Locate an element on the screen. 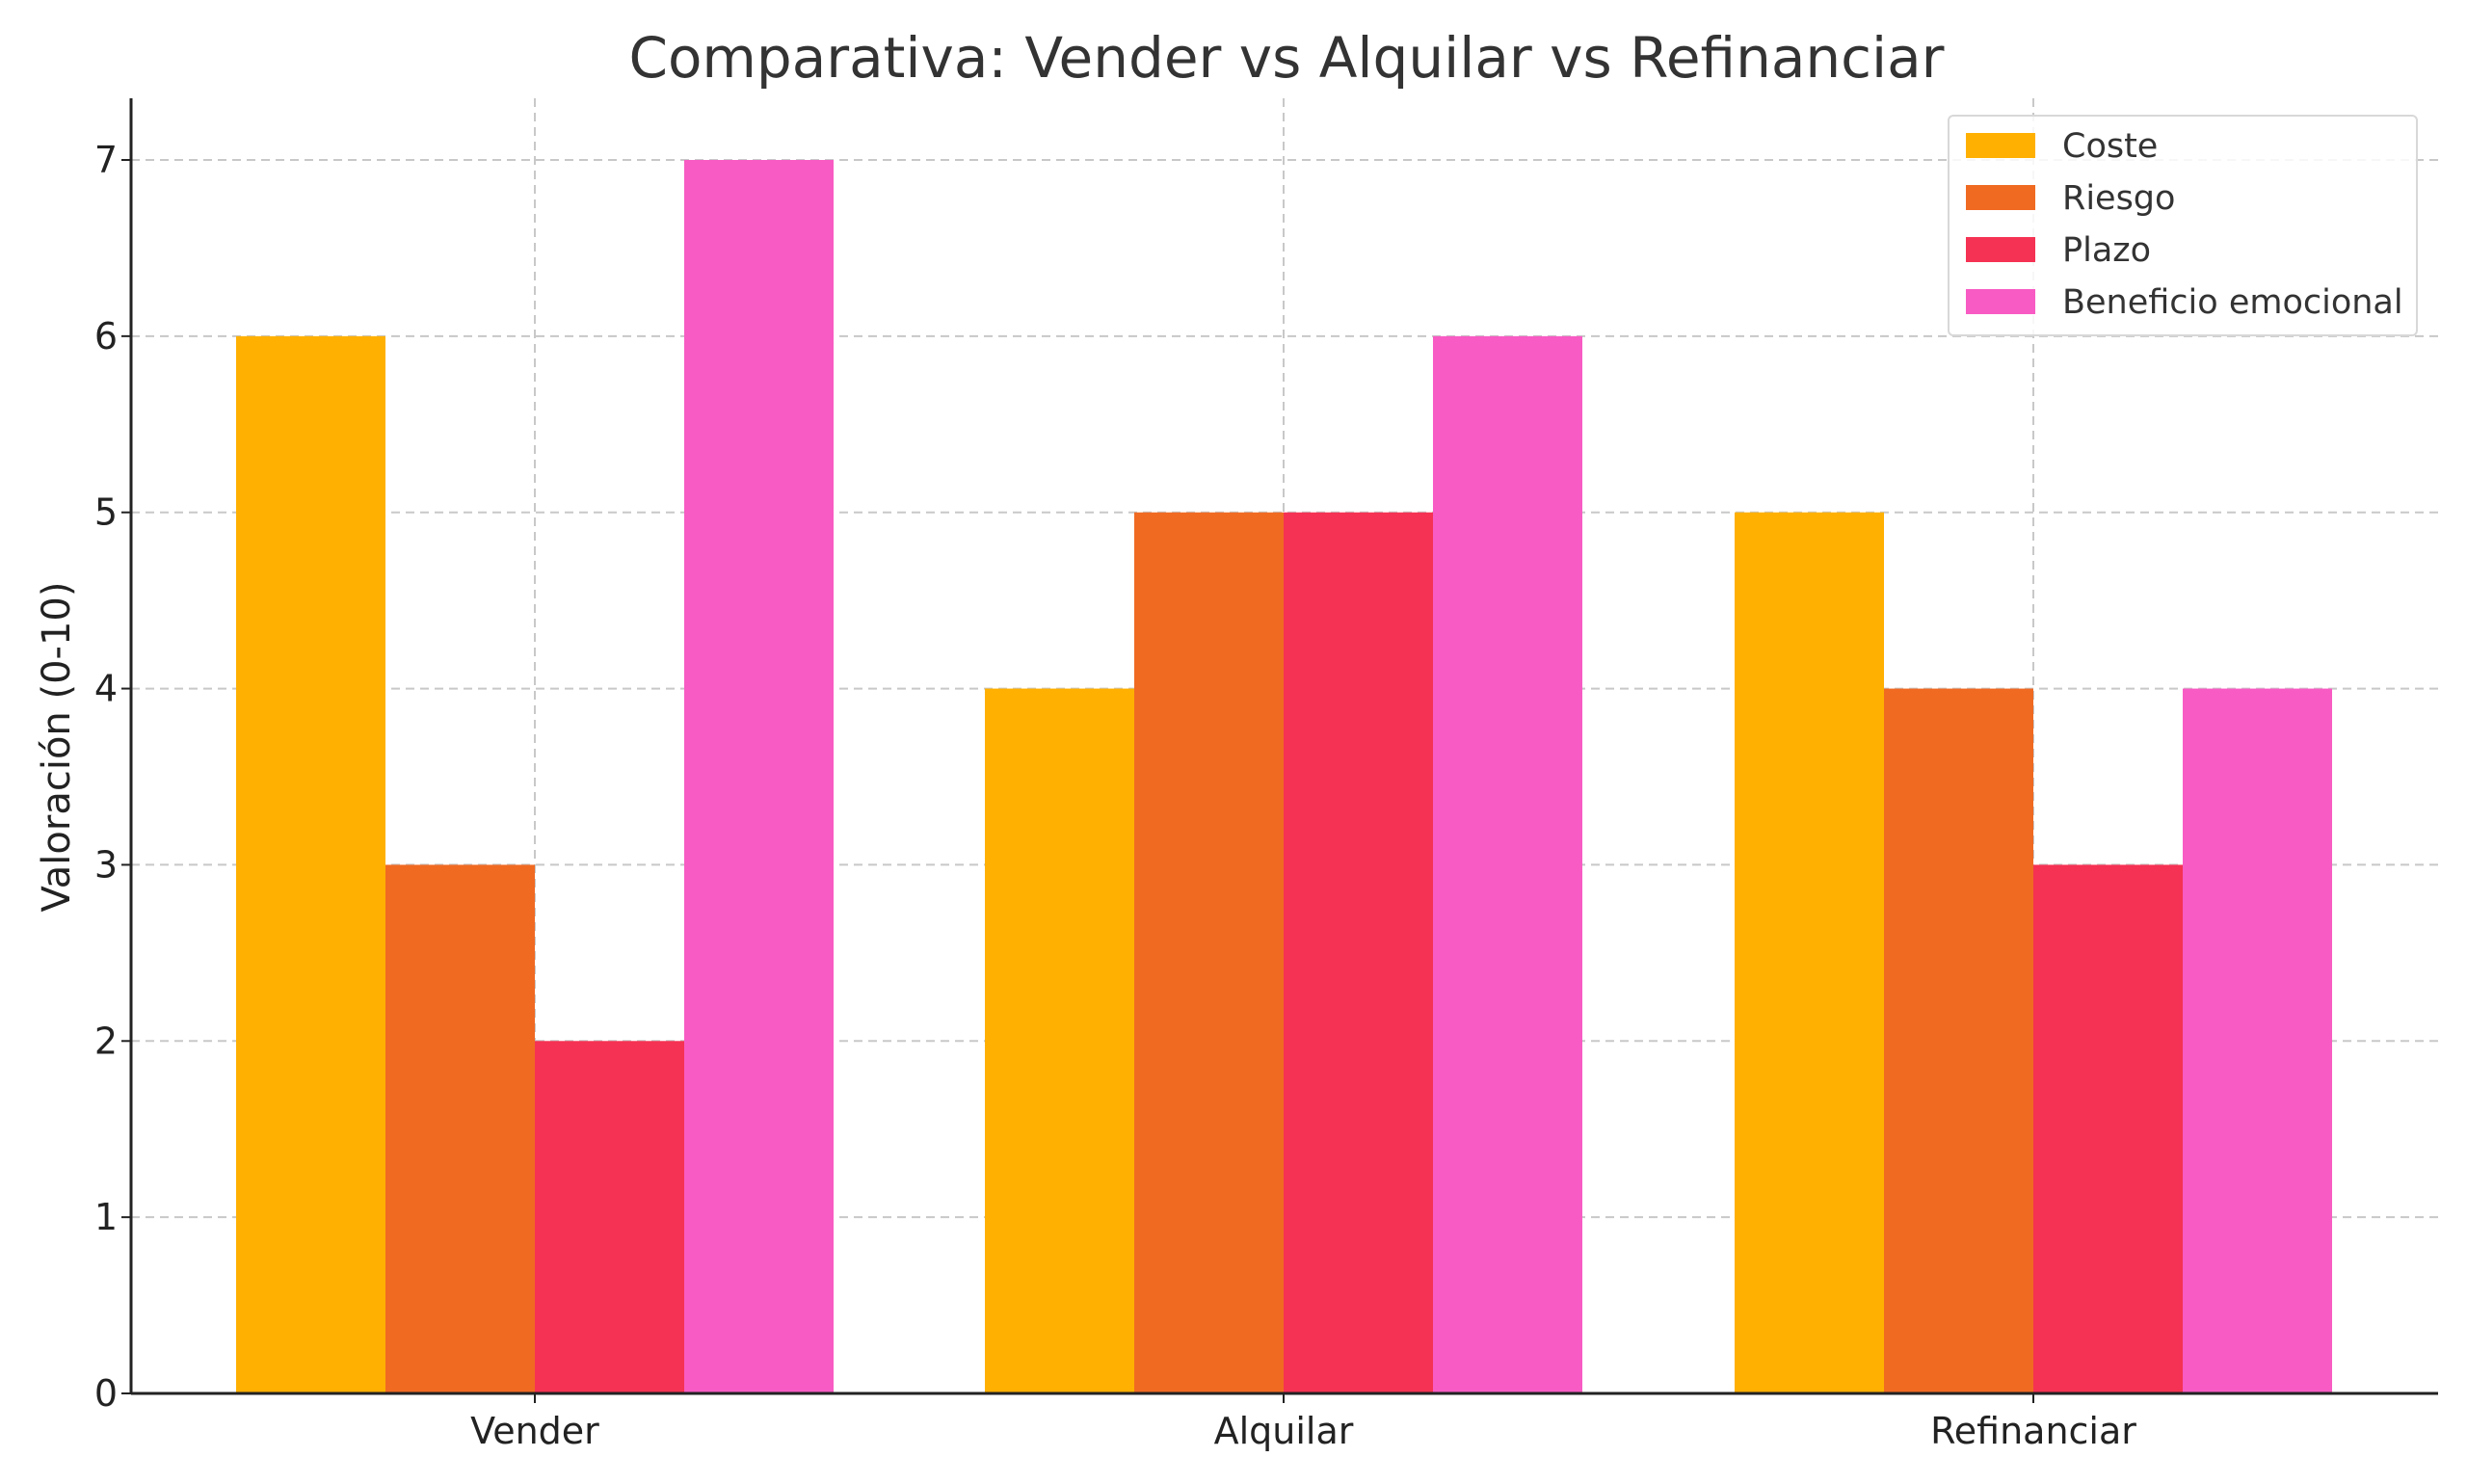  bar-plazo-vender is located at coordinates (609, 1217).